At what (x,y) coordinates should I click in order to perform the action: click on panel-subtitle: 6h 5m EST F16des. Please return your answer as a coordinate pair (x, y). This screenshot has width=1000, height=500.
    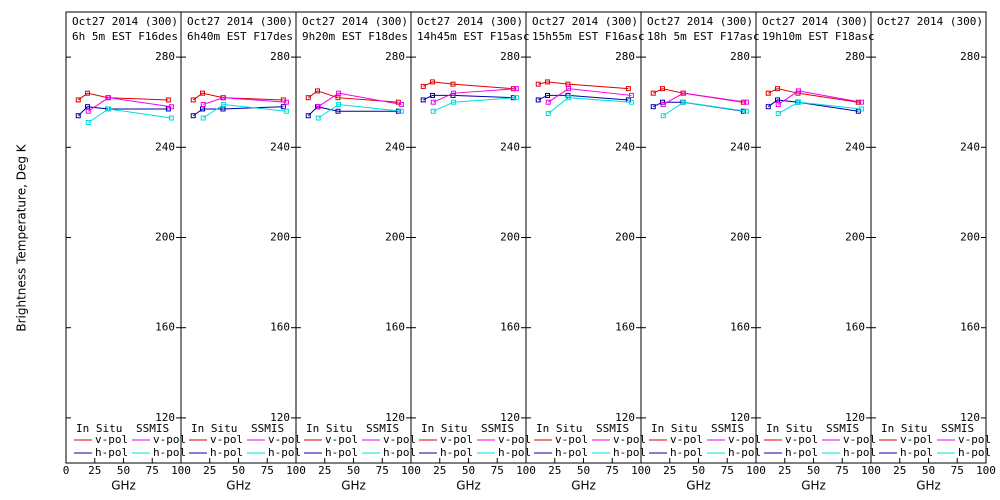
    Looking at the image, I should click on (125, 36).